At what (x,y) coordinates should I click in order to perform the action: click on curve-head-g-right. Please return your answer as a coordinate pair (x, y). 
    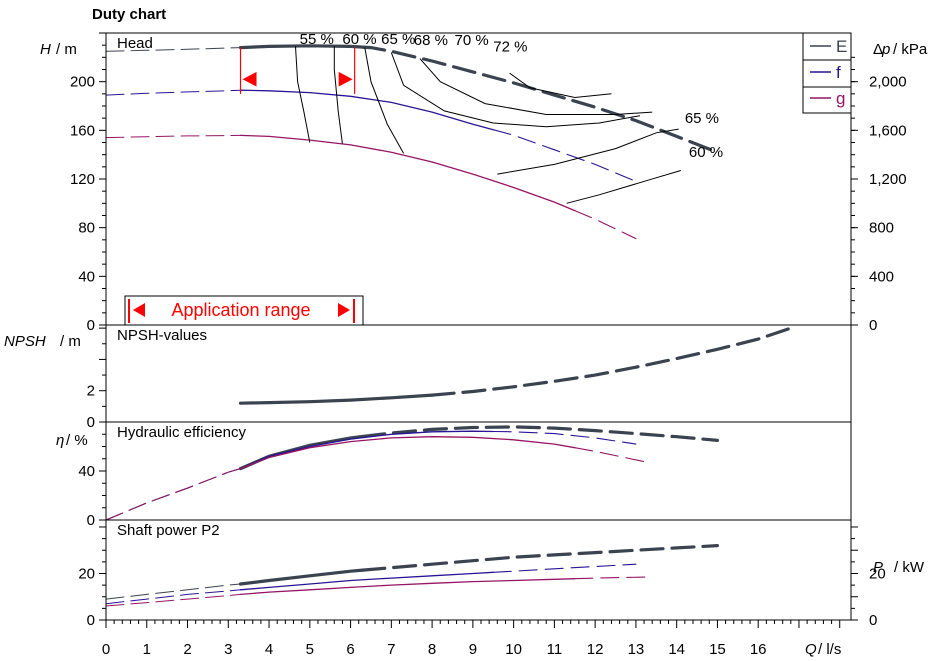
    Looking at the image, I should click on (605, 225).